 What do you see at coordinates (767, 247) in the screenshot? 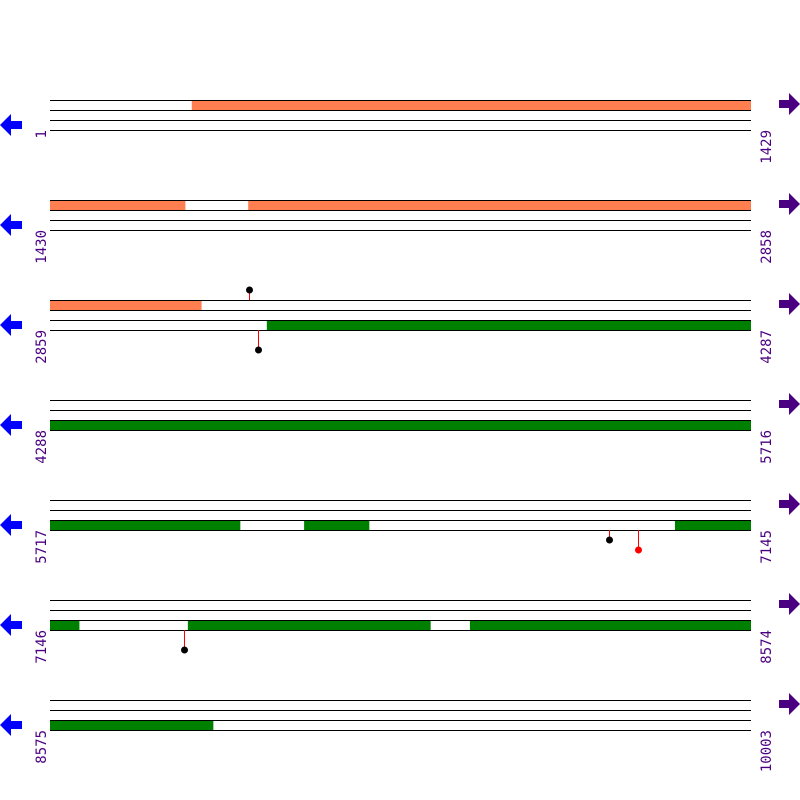
I see `end-position-label: 2858` at bounding box center [767, 247].